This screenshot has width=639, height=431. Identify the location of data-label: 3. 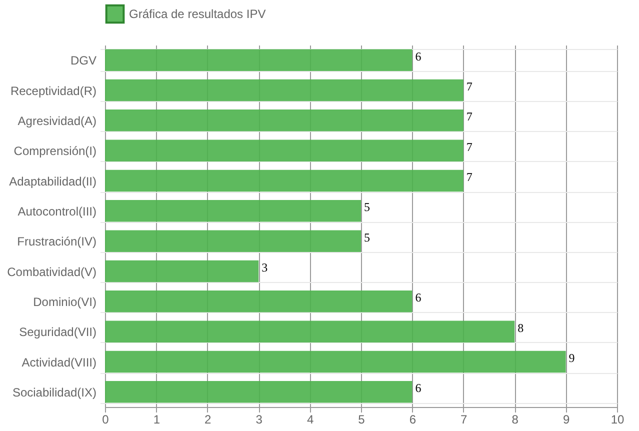
(265, 267).